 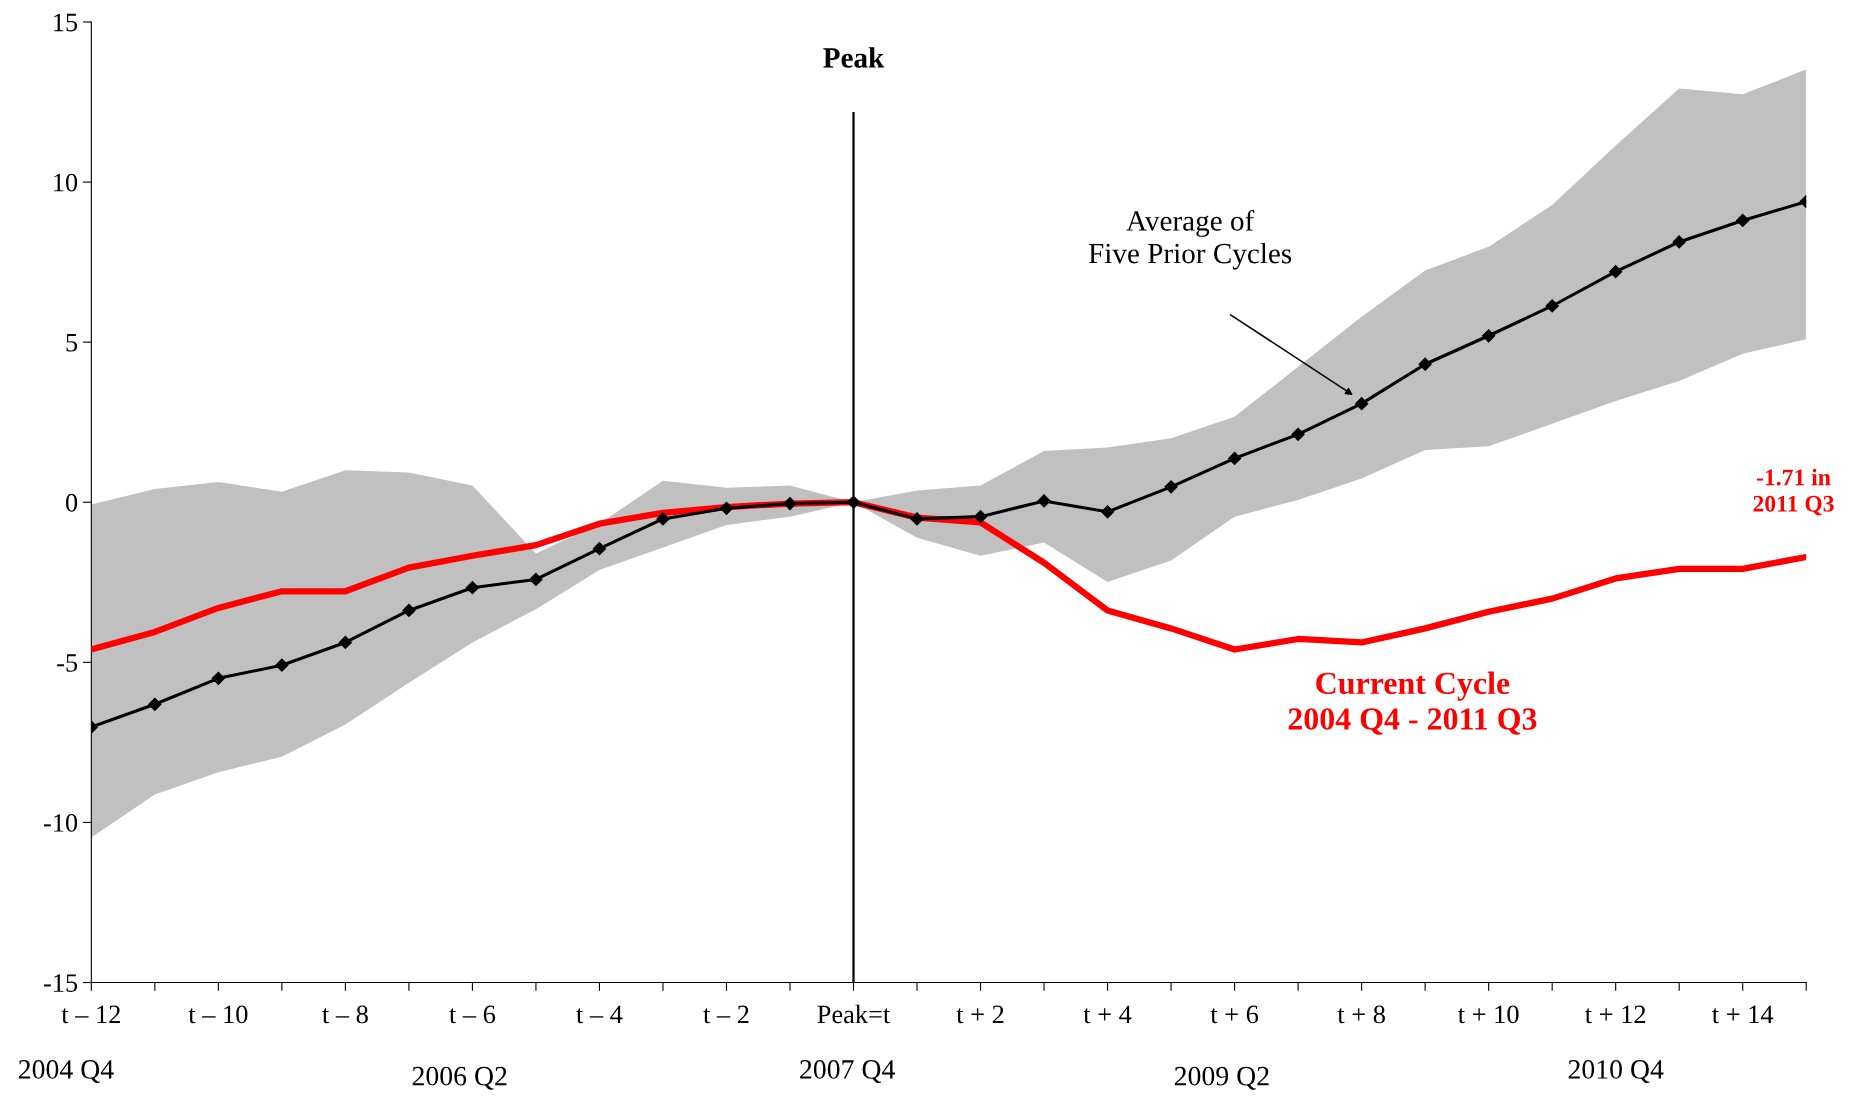 What do you see at coordinates (345, 1014) in the screenshot?
I see `x-tick-label: t – 8` at bounding box center [345, 1014].